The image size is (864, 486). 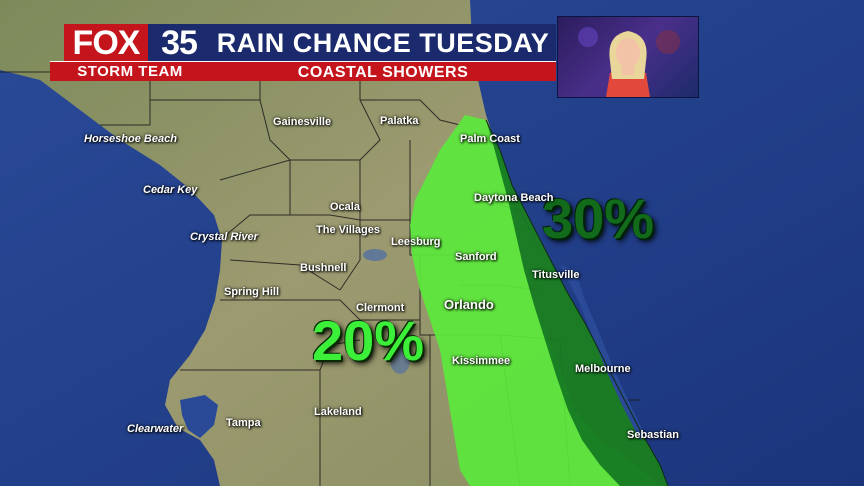 I want to click on tampa-bay, so click(x=199, y=416).